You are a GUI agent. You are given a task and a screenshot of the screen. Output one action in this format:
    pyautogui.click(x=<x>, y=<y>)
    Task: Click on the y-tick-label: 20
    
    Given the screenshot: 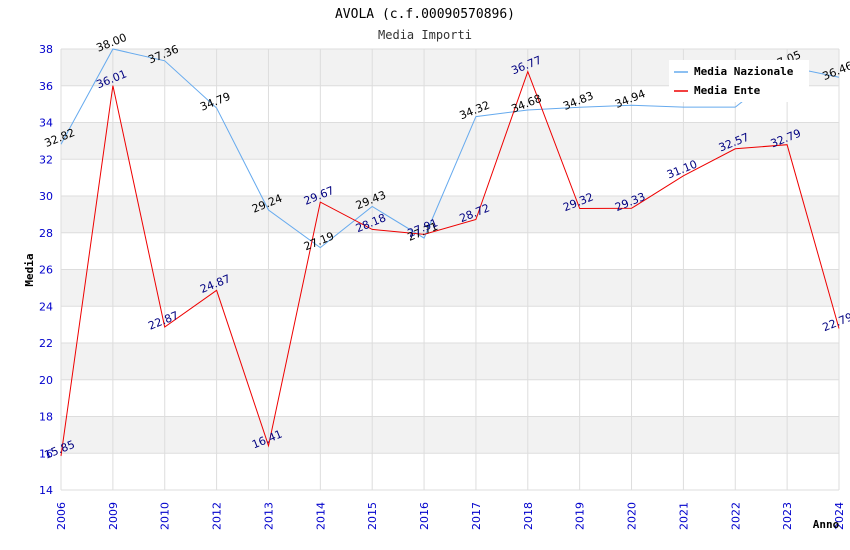 What is the action you would take?
    pyautogui.click(x=46, y=380)
    